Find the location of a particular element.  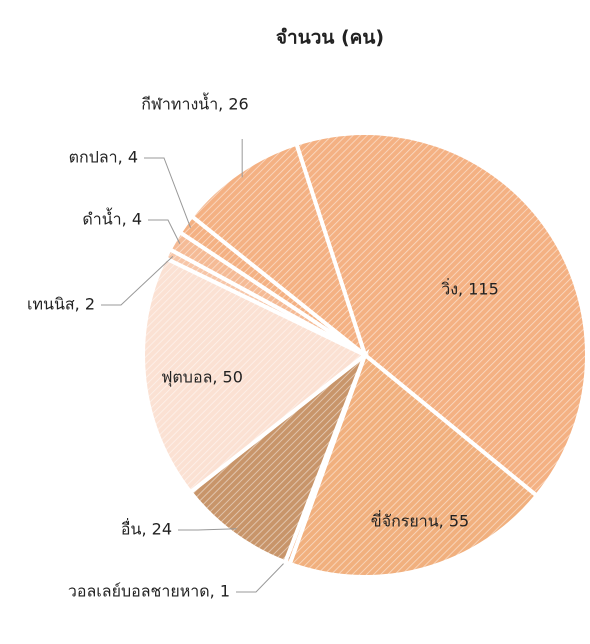

data-label: ฟุตบอล, 50 is located at coordinates (202, 378).